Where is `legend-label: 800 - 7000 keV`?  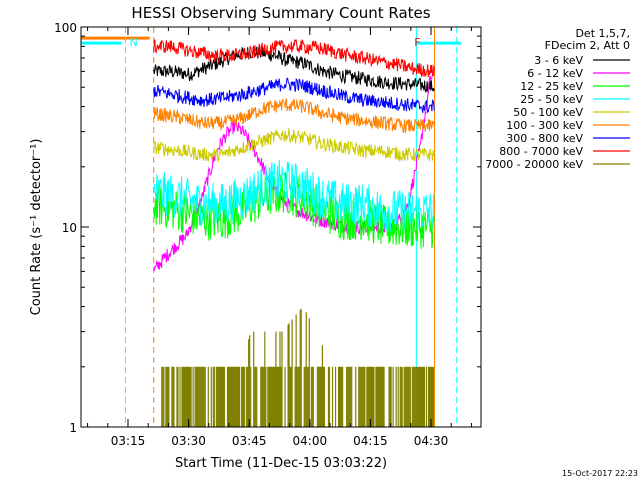 legend-label: 800 - 7000 keV is located at coordinates (541, 151).